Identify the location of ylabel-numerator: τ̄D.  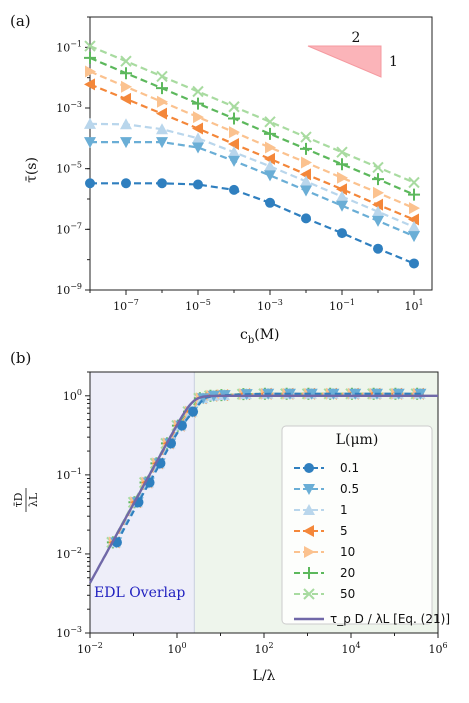
(18, 499).